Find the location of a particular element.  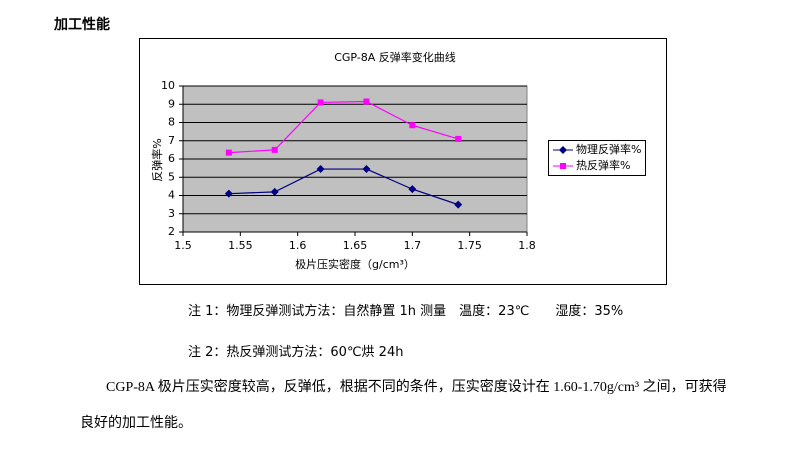

y-tick-label: 8 is located at coordinates (171, 122).